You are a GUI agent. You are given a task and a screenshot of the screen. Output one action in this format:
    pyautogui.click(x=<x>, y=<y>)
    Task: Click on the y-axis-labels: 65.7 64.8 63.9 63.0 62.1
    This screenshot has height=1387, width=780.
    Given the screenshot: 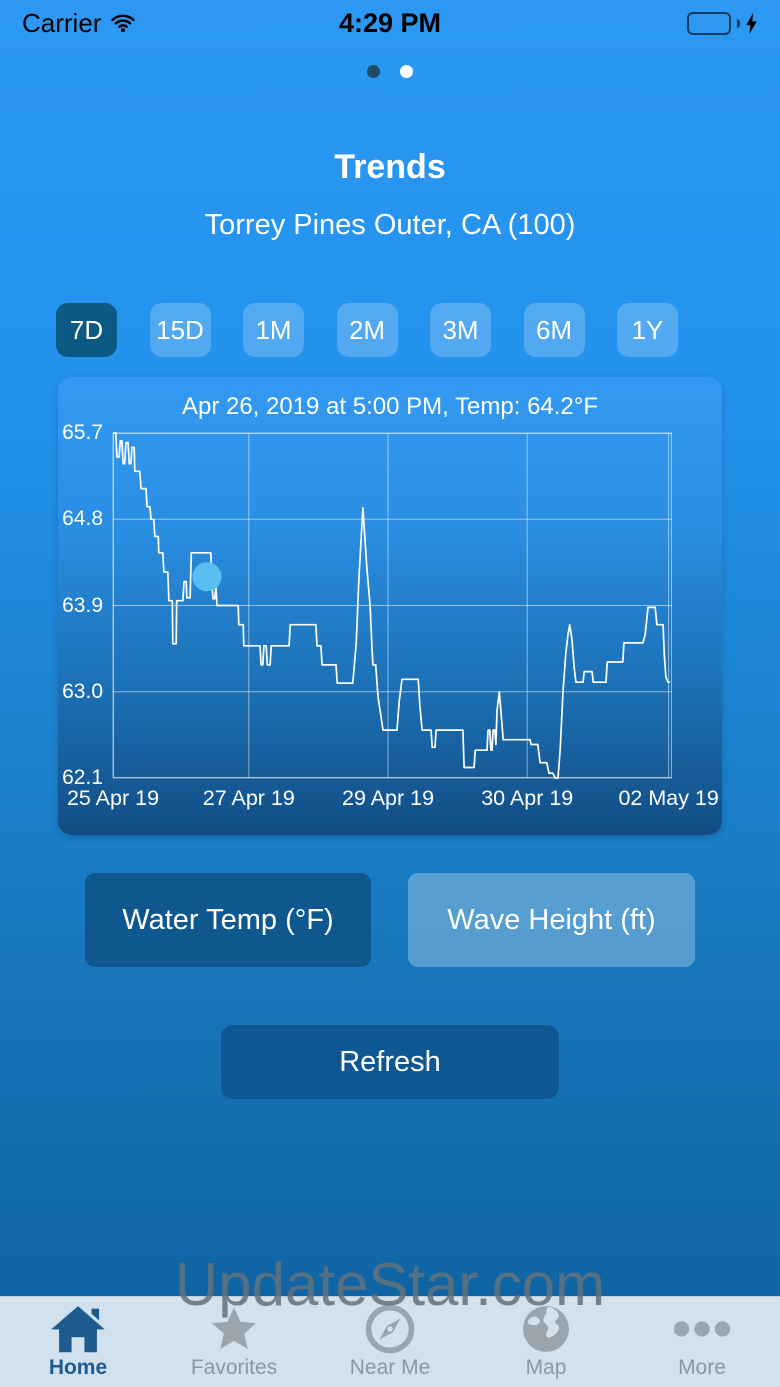 What is the action you would take?
    pyautogui.click(x=82, y=605)
    